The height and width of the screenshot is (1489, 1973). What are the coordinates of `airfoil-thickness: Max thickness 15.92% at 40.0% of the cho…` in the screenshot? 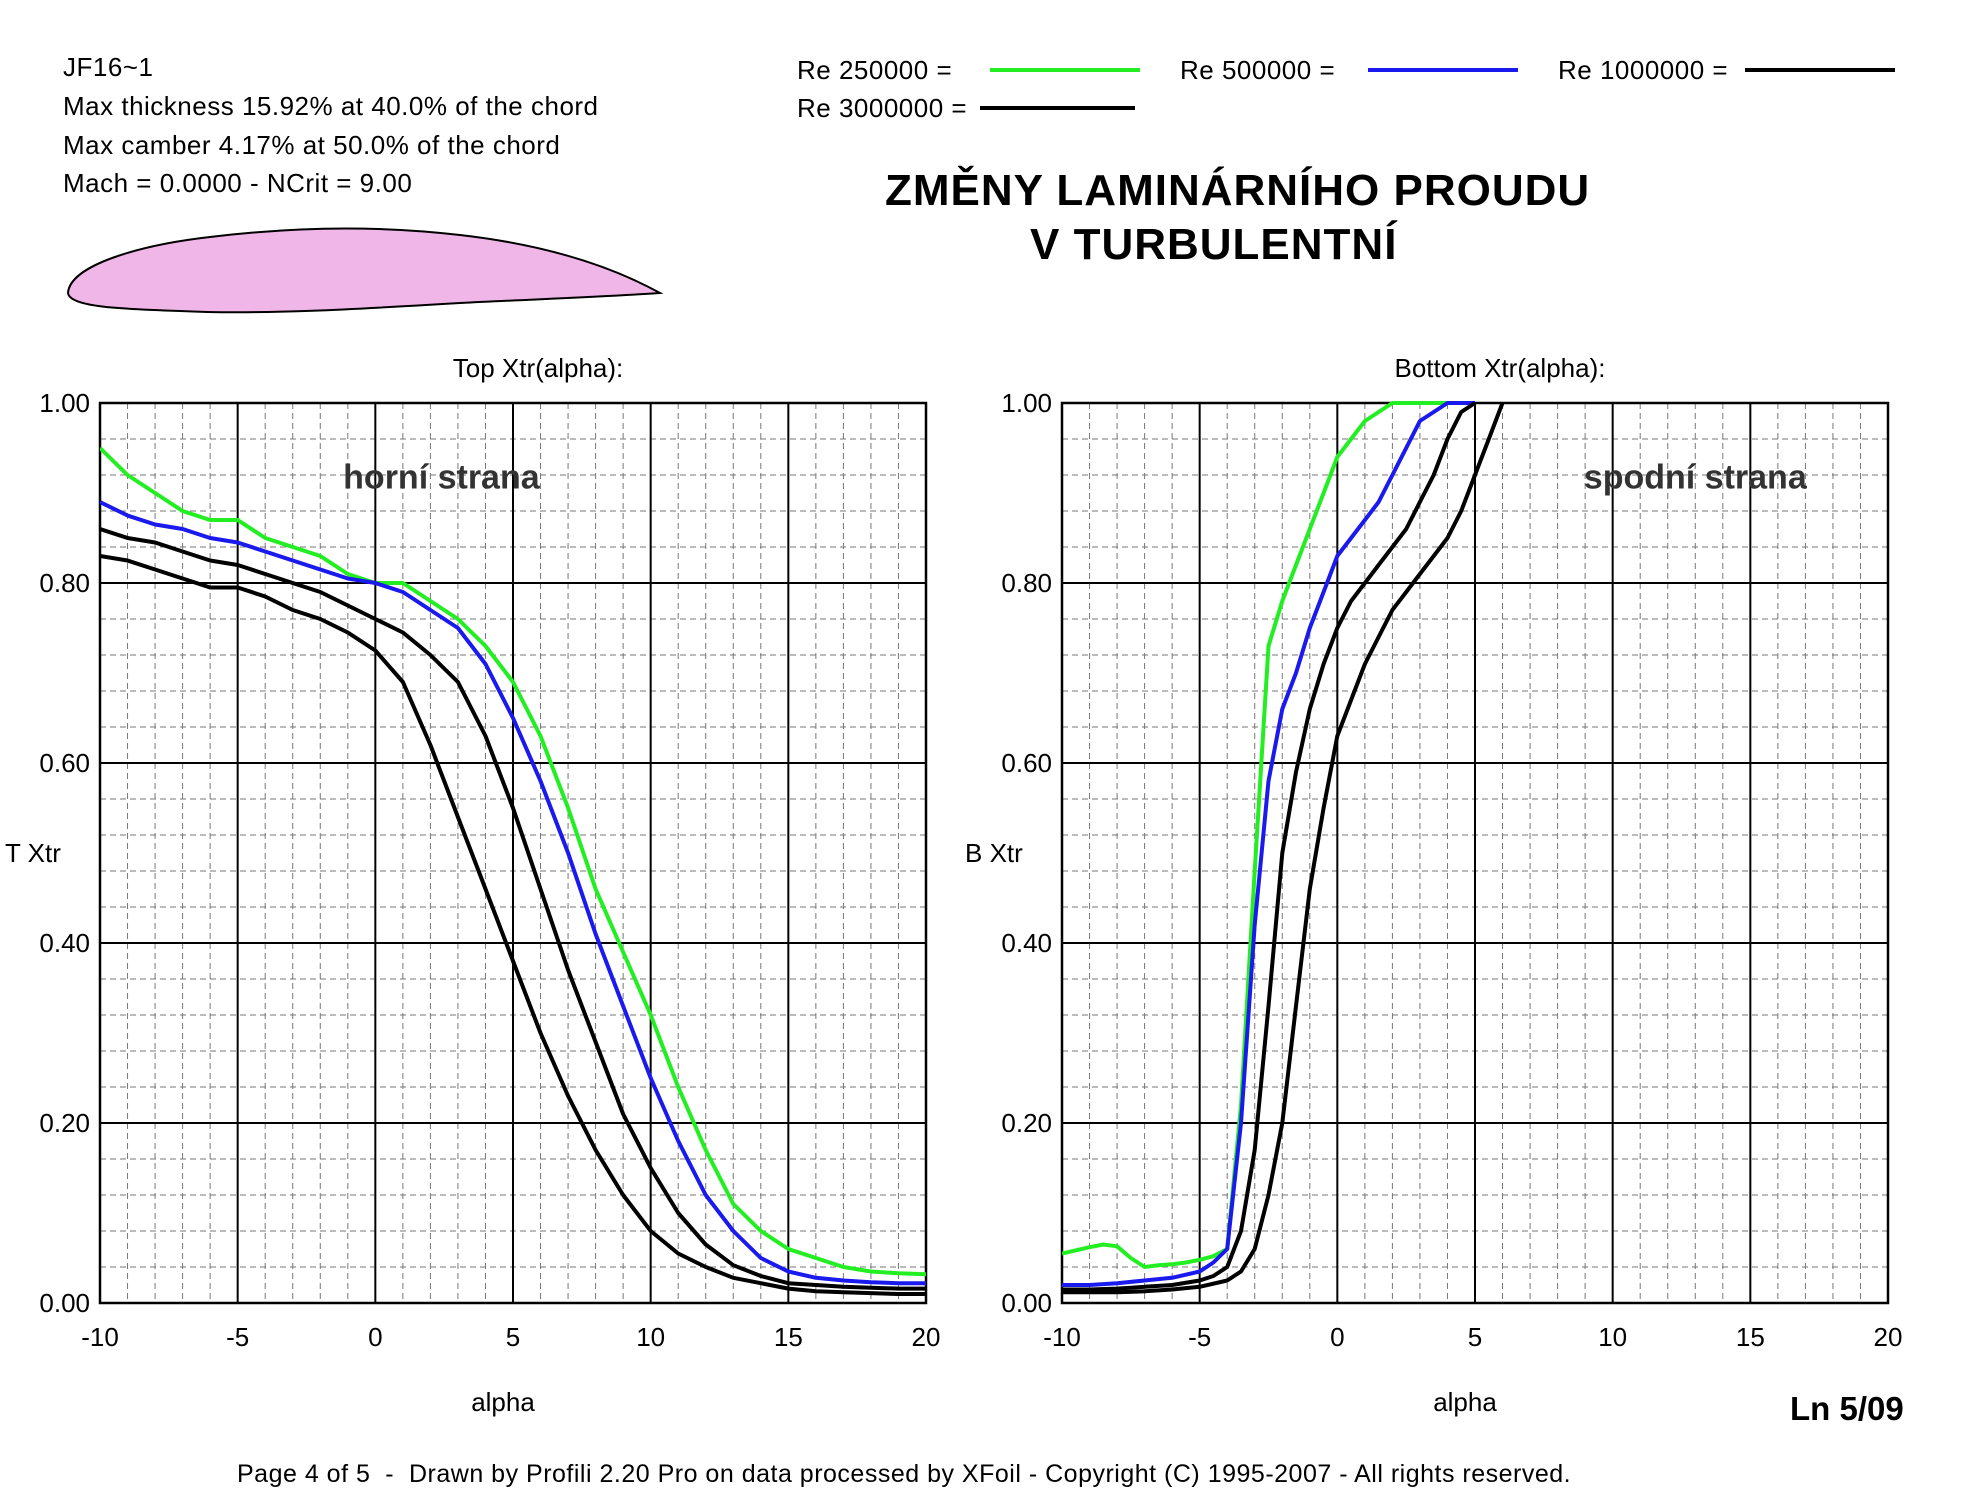 It's located at (331, 106).